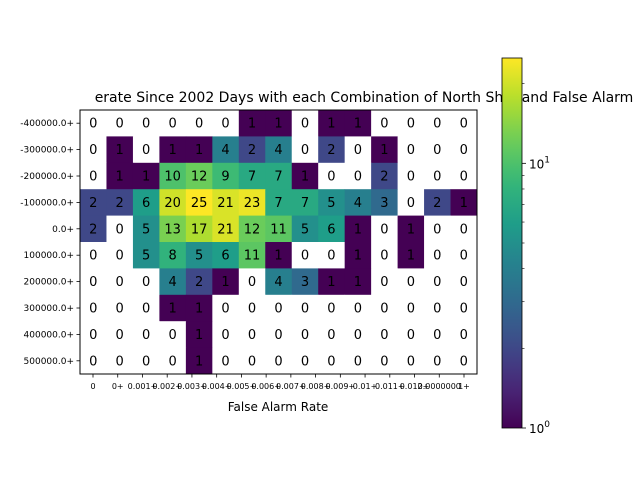  I want to click on x-tick-label: 0.011+, so click(390, 386).